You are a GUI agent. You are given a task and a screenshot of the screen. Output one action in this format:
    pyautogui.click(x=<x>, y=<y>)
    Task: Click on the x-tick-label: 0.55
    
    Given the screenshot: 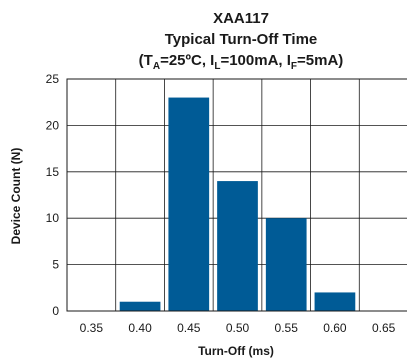 What is the action you would take?
    pyautogui.click(x=287, y=328)
    